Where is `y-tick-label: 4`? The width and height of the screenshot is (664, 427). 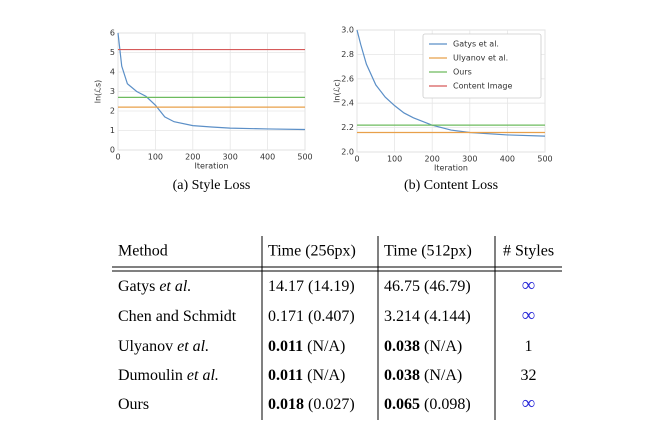
y-tick-label: 4 is located at coordinates (112, 72).